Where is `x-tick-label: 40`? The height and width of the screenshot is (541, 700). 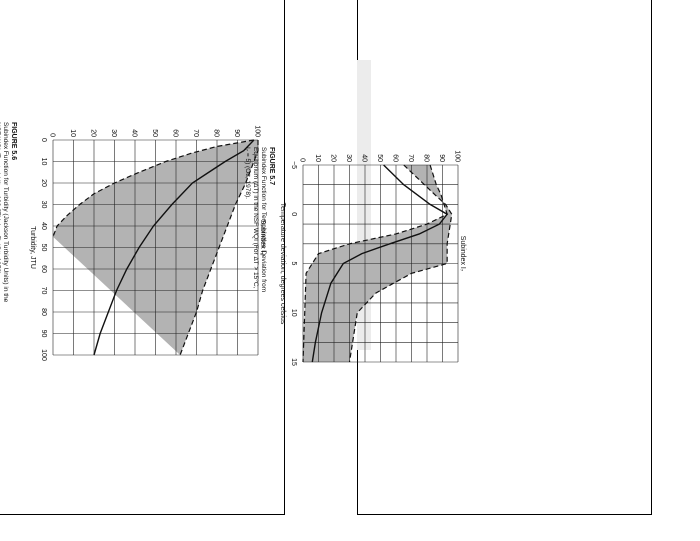 x-tick-label: 40 is located at coordinates (43, 226).